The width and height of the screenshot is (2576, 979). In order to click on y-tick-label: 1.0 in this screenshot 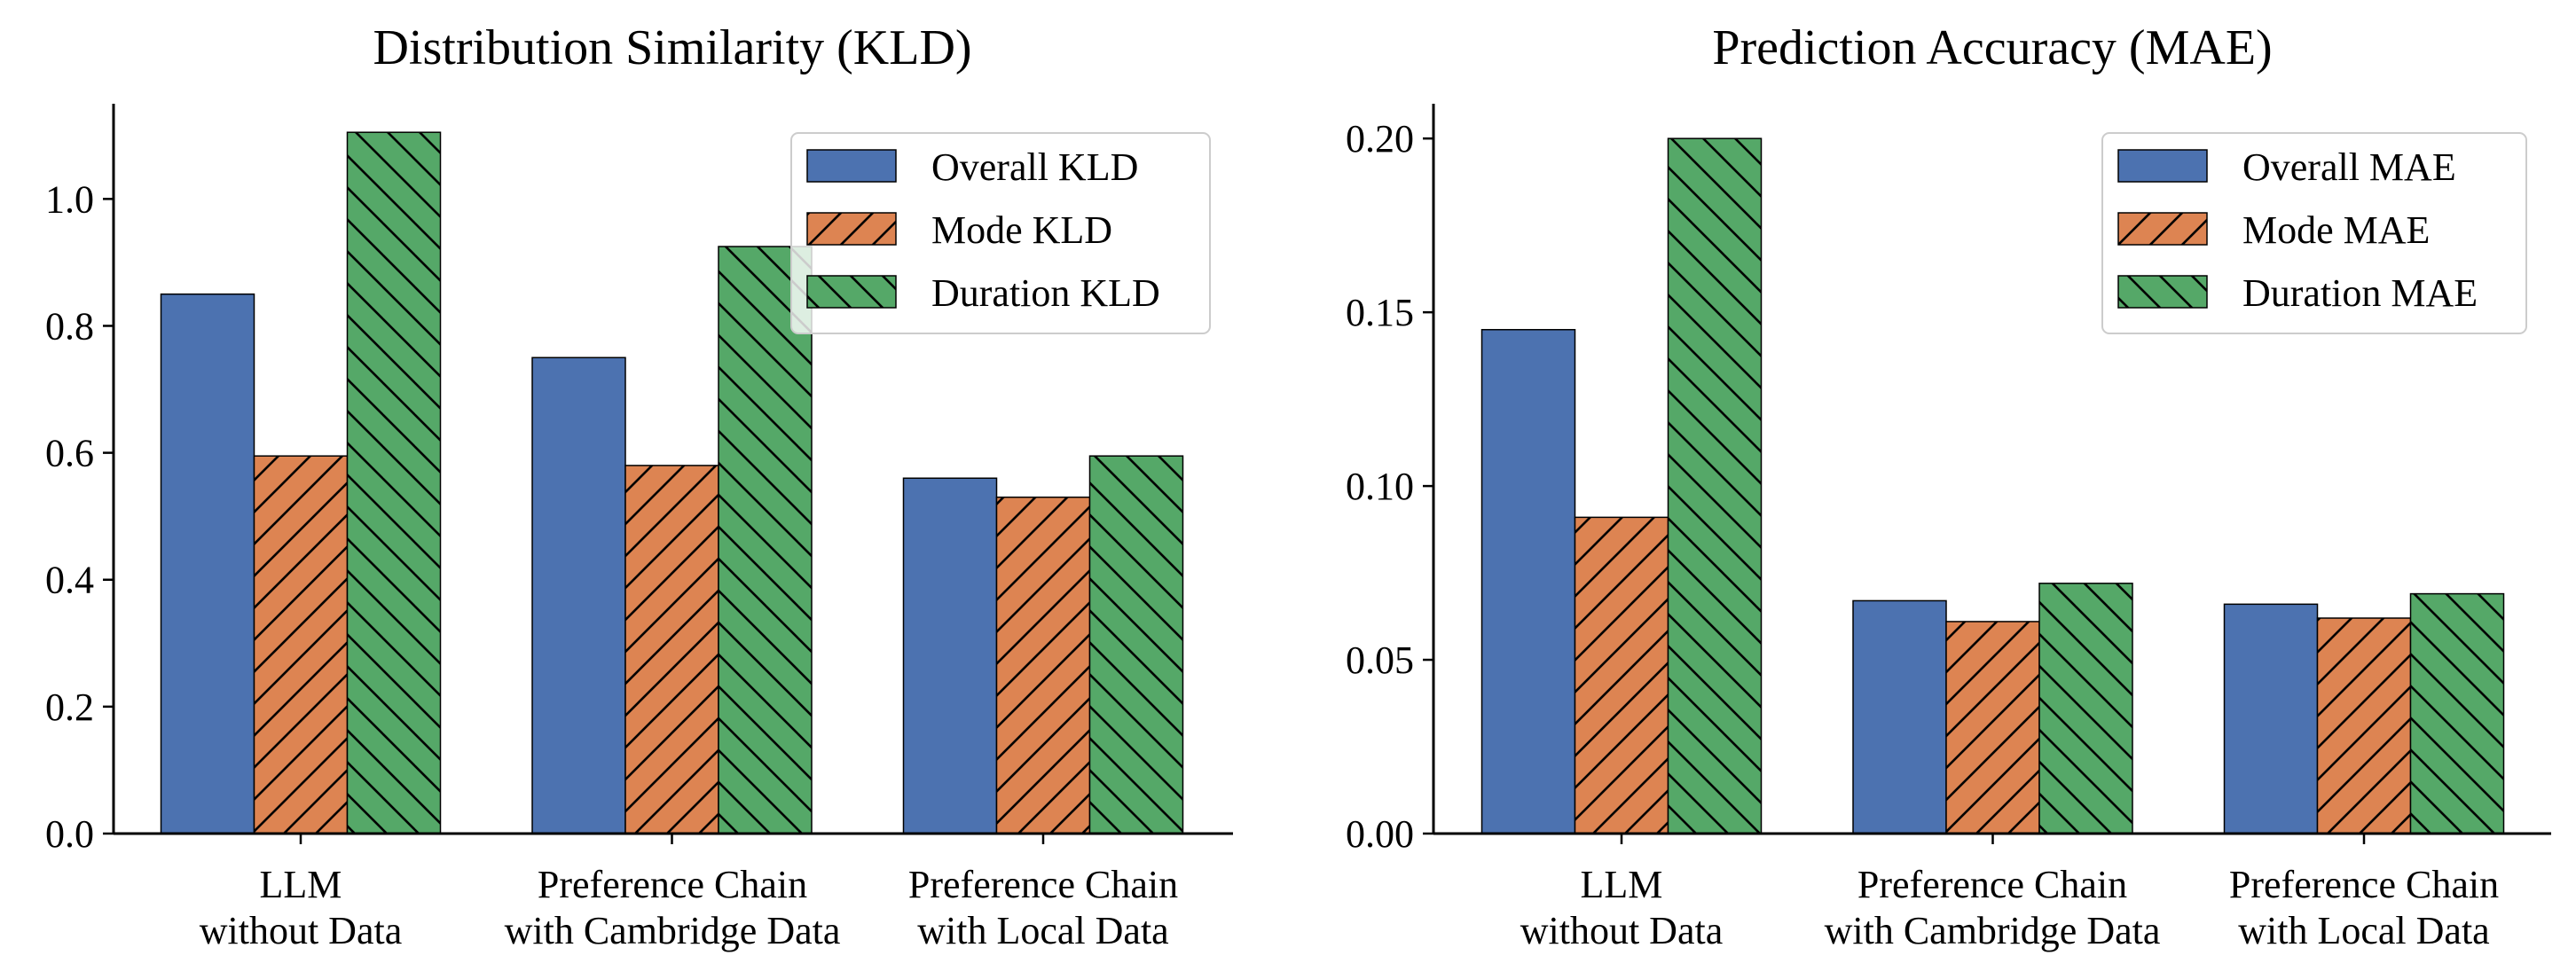, I will do `click(69, 199)`.